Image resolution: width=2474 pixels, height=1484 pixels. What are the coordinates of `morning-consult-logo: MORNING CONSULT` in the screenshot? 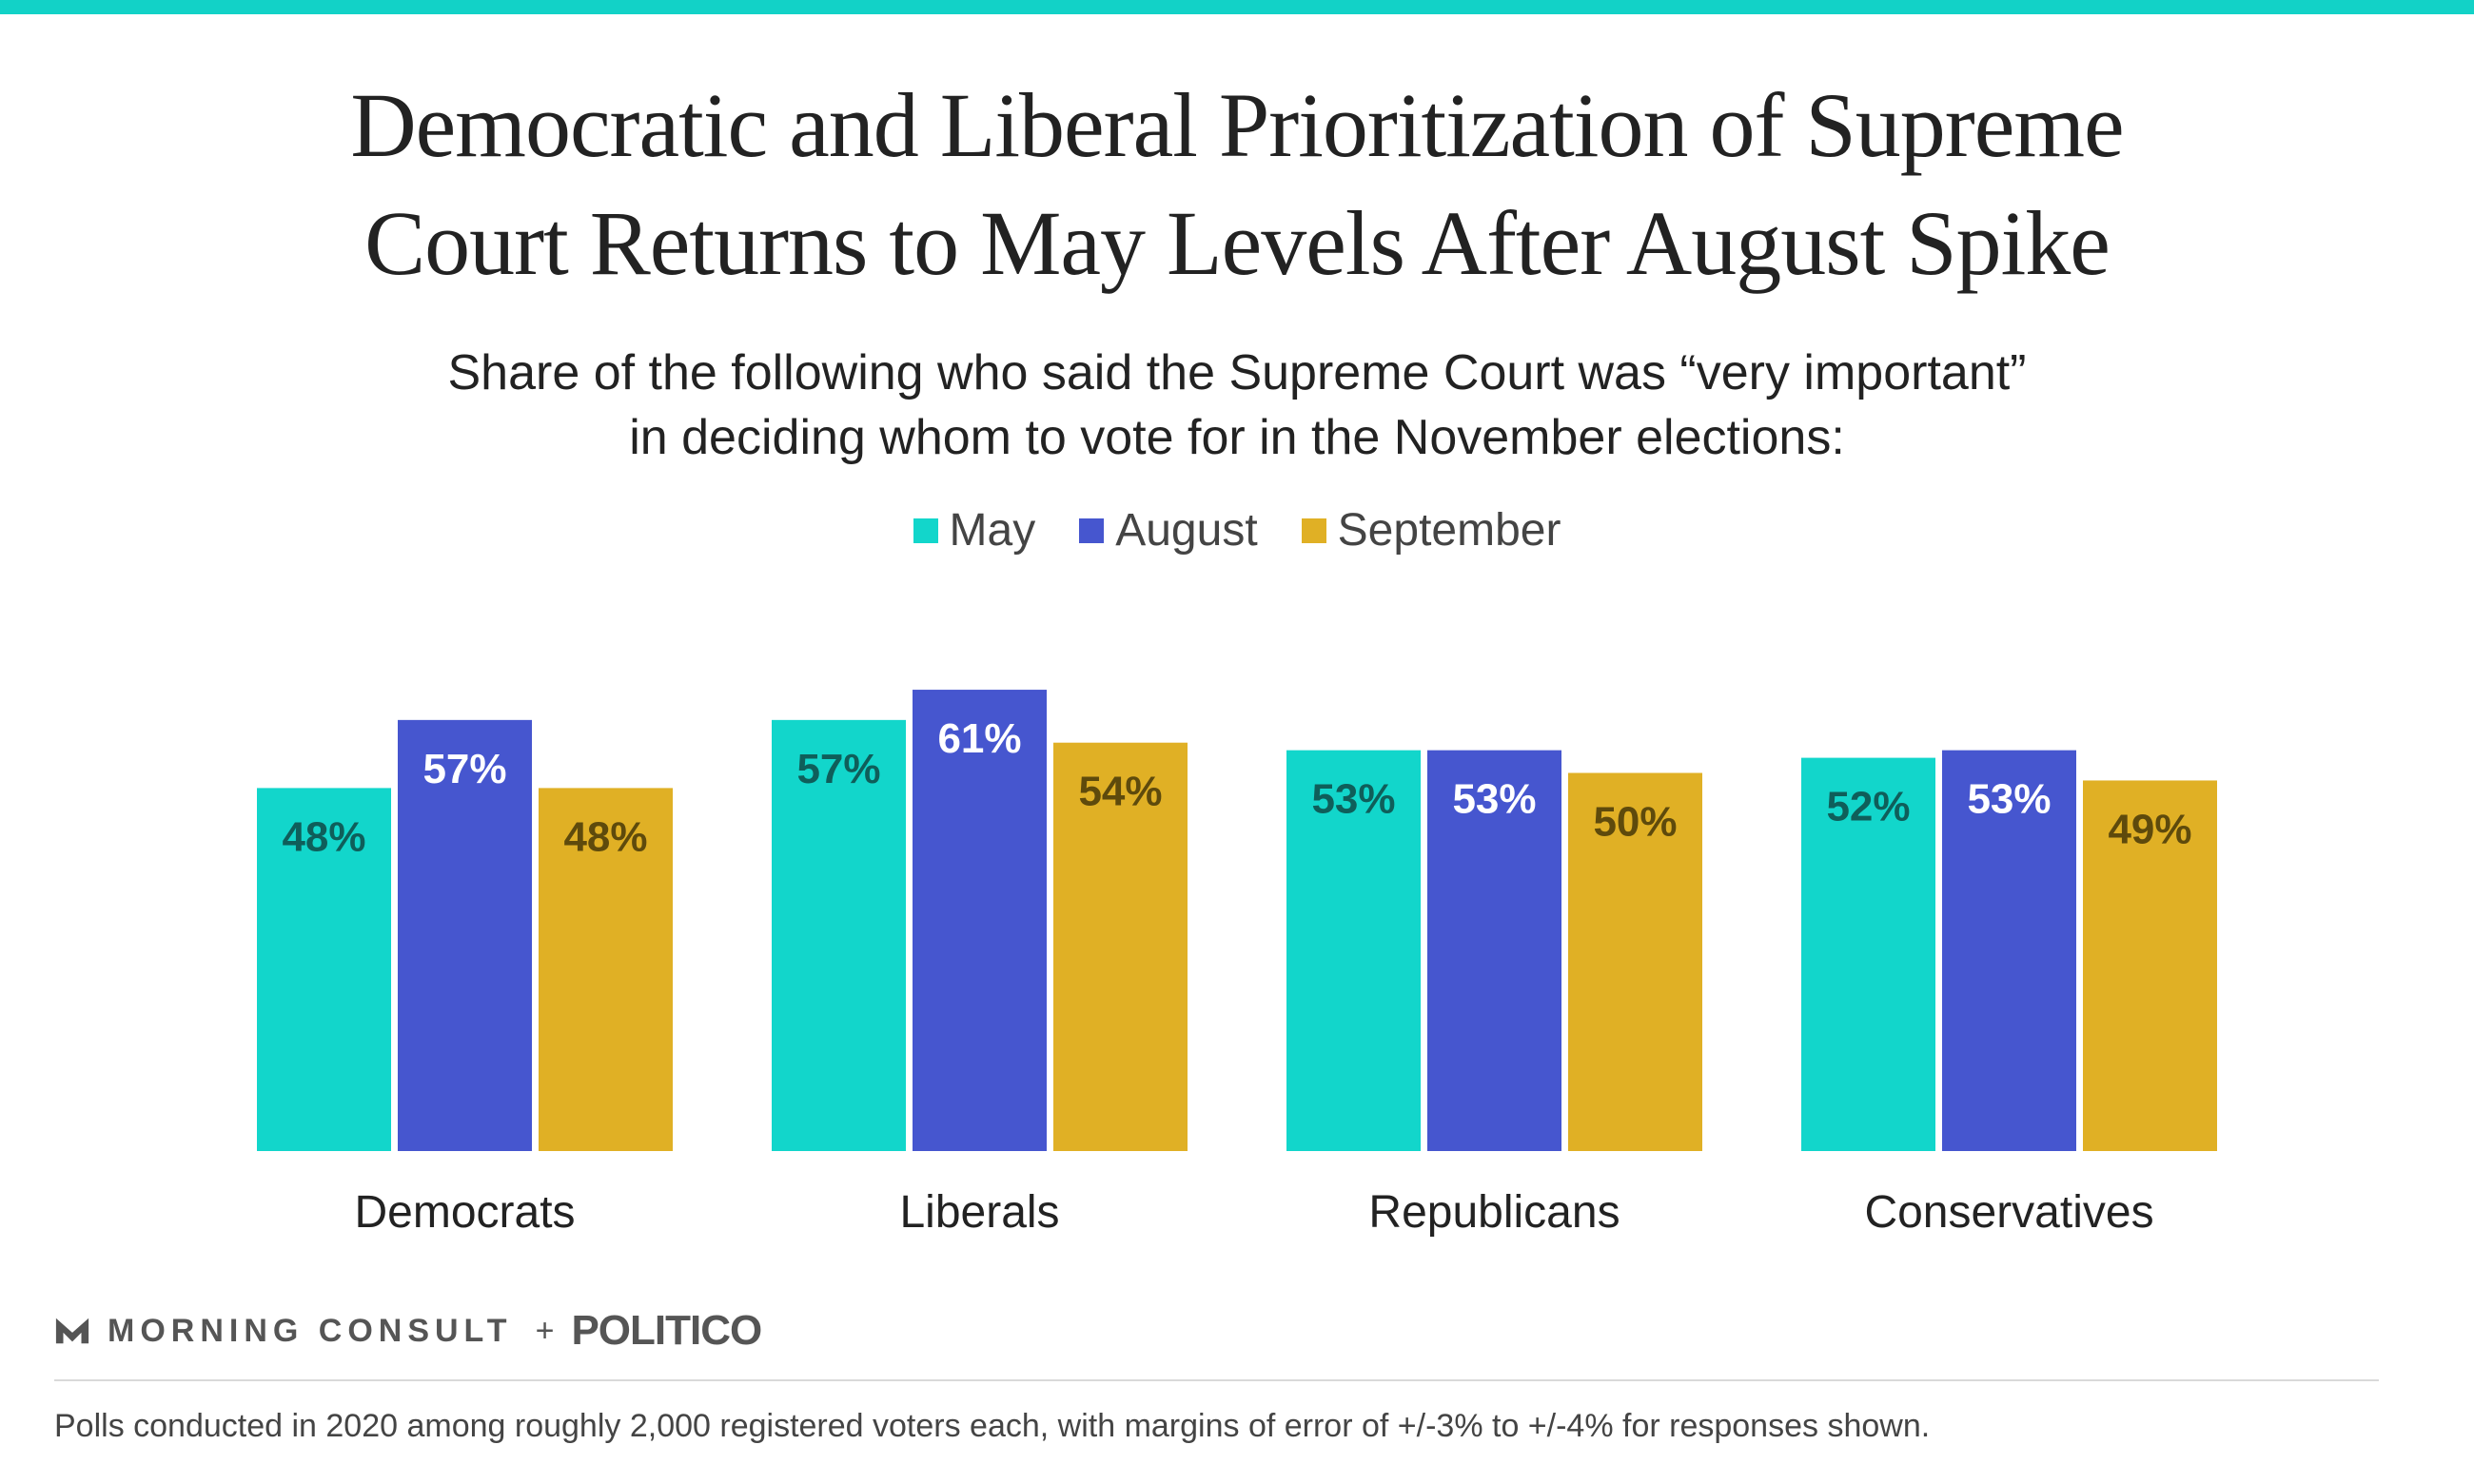 It's located at (310, 1330).